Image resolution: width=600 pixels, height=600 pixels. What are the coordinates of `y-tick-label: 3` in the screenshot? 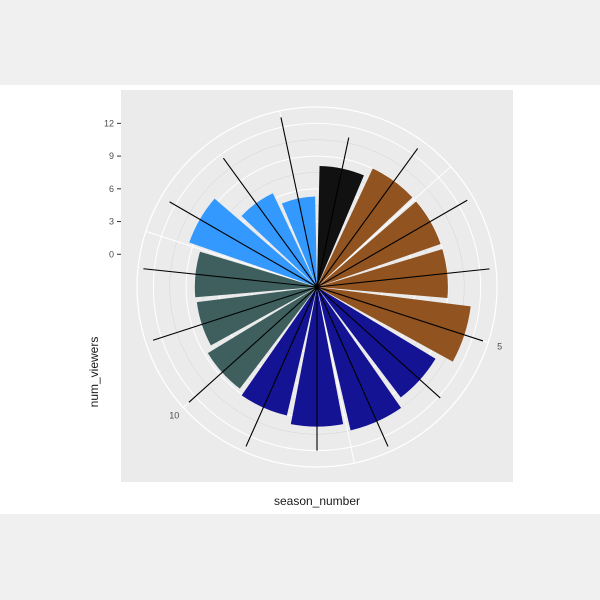 It's located at (111, 222).